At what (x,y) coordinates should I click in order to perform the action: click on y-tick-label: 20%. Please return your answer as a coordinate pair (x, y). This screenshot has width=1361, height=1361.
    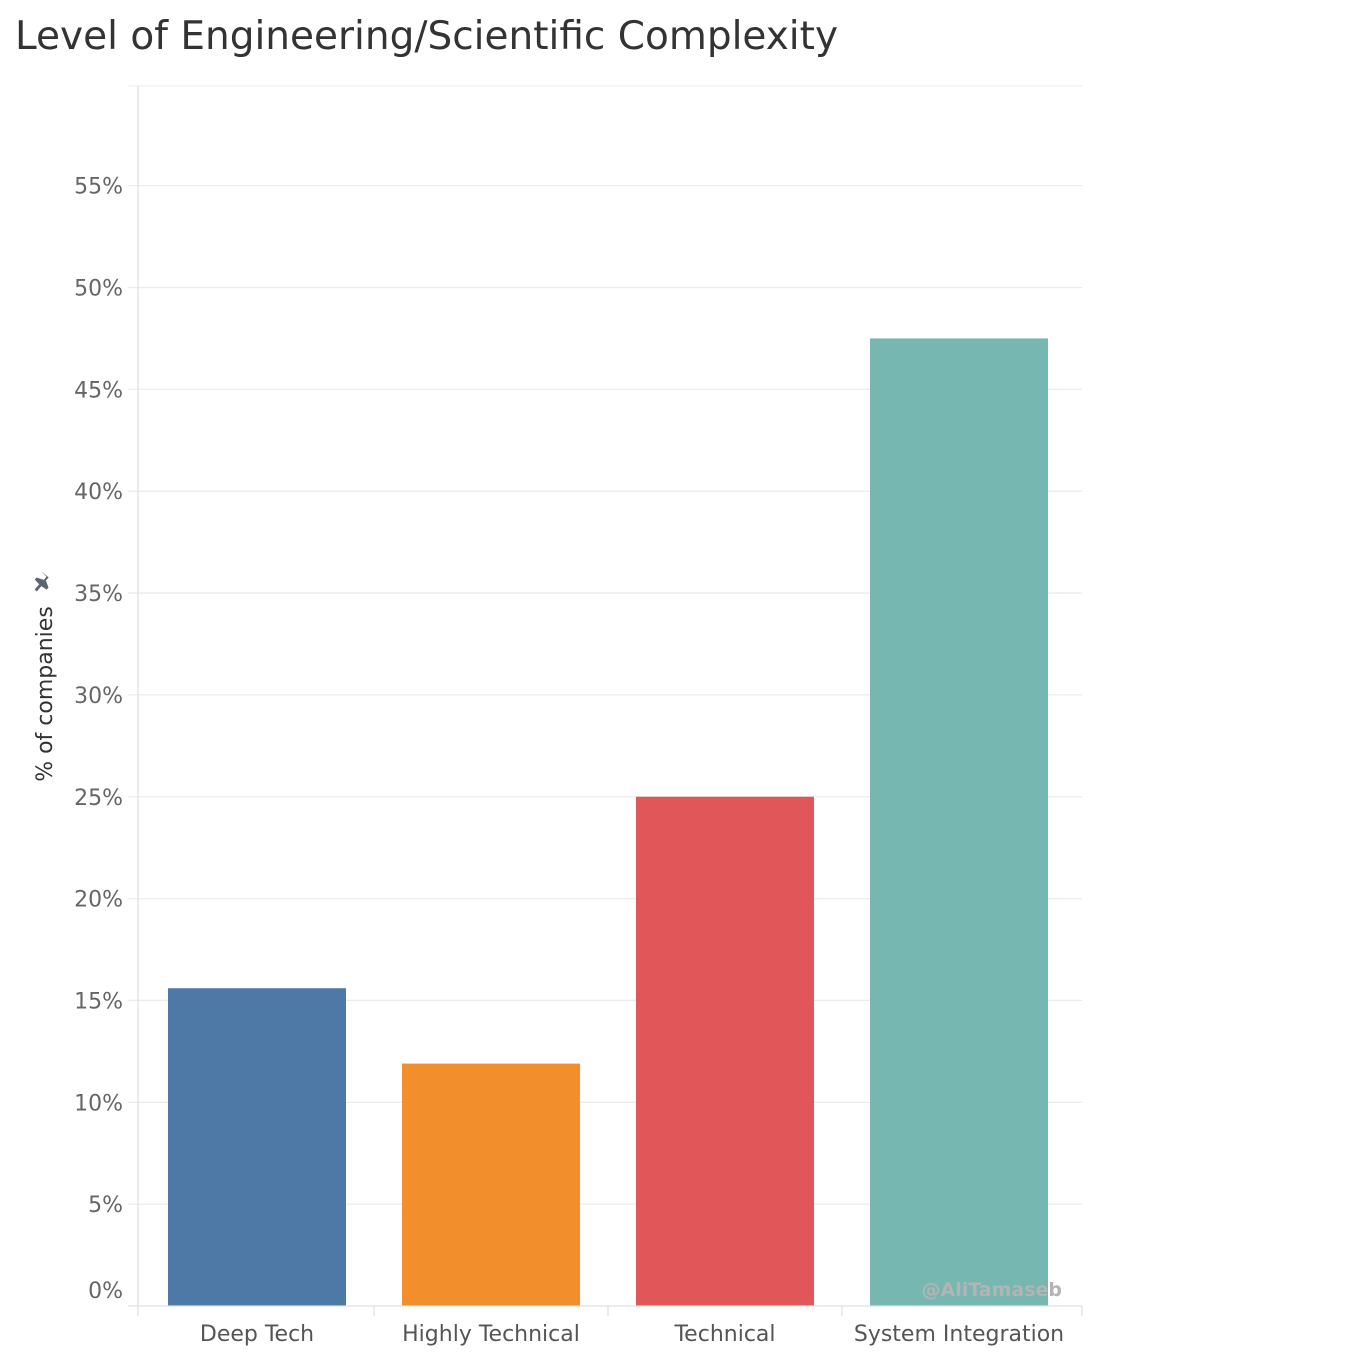
    Looking at the image, I should click on (98, 900).